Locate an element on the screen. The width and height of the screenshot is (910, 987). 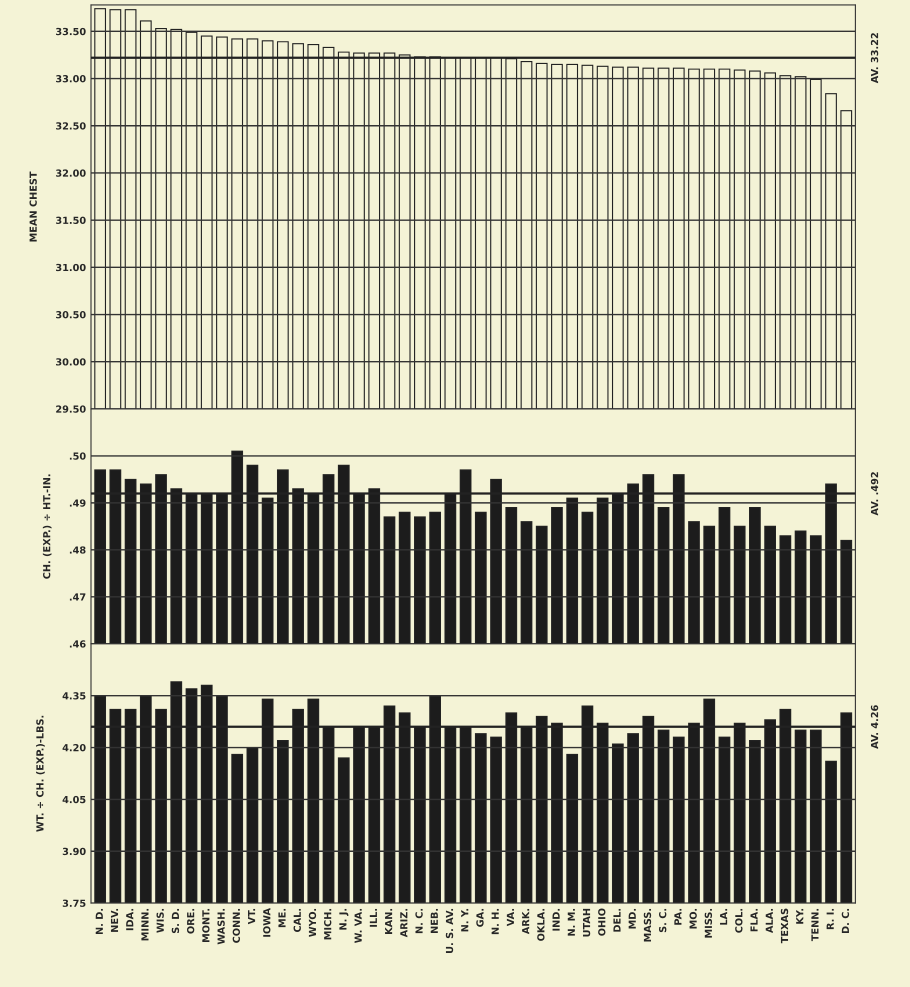
x-tick-label: N. C. is located at coordinates (419, 921).